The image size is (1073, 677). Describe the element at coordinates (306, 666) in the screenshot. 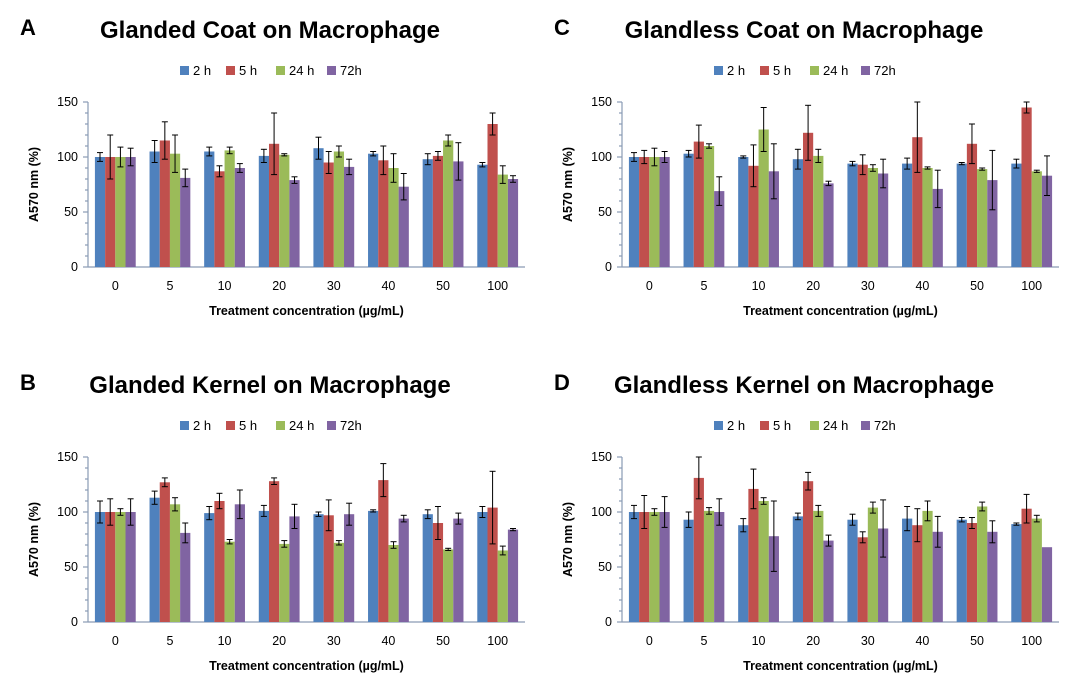

I see `x-axis-label: Treatment concentration (µg/mL)` at that location.